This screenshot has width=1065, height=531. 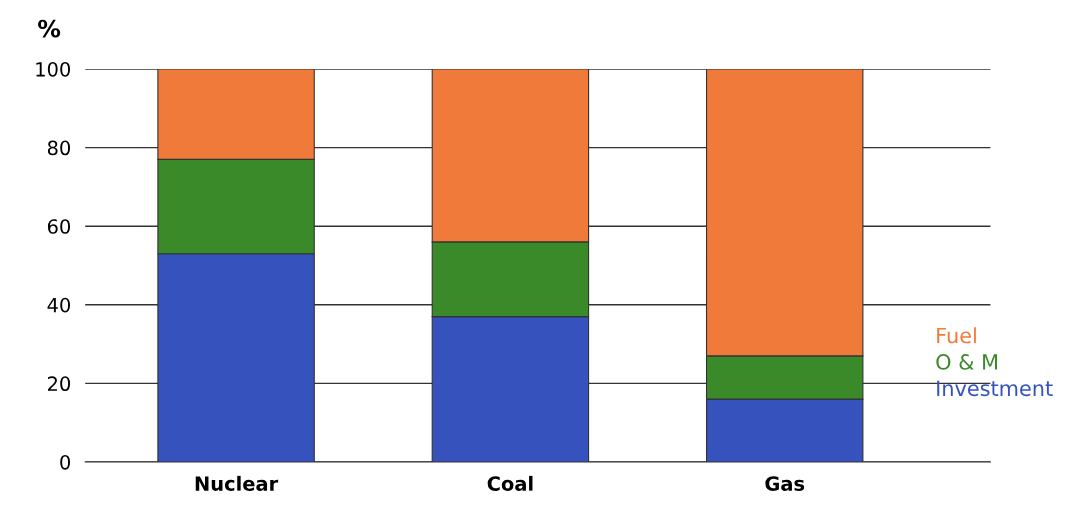 What do you see at coordinates (59, 384) in the screenshot?
I see `y-tick-label: 20` at bounding box center [59, 384].